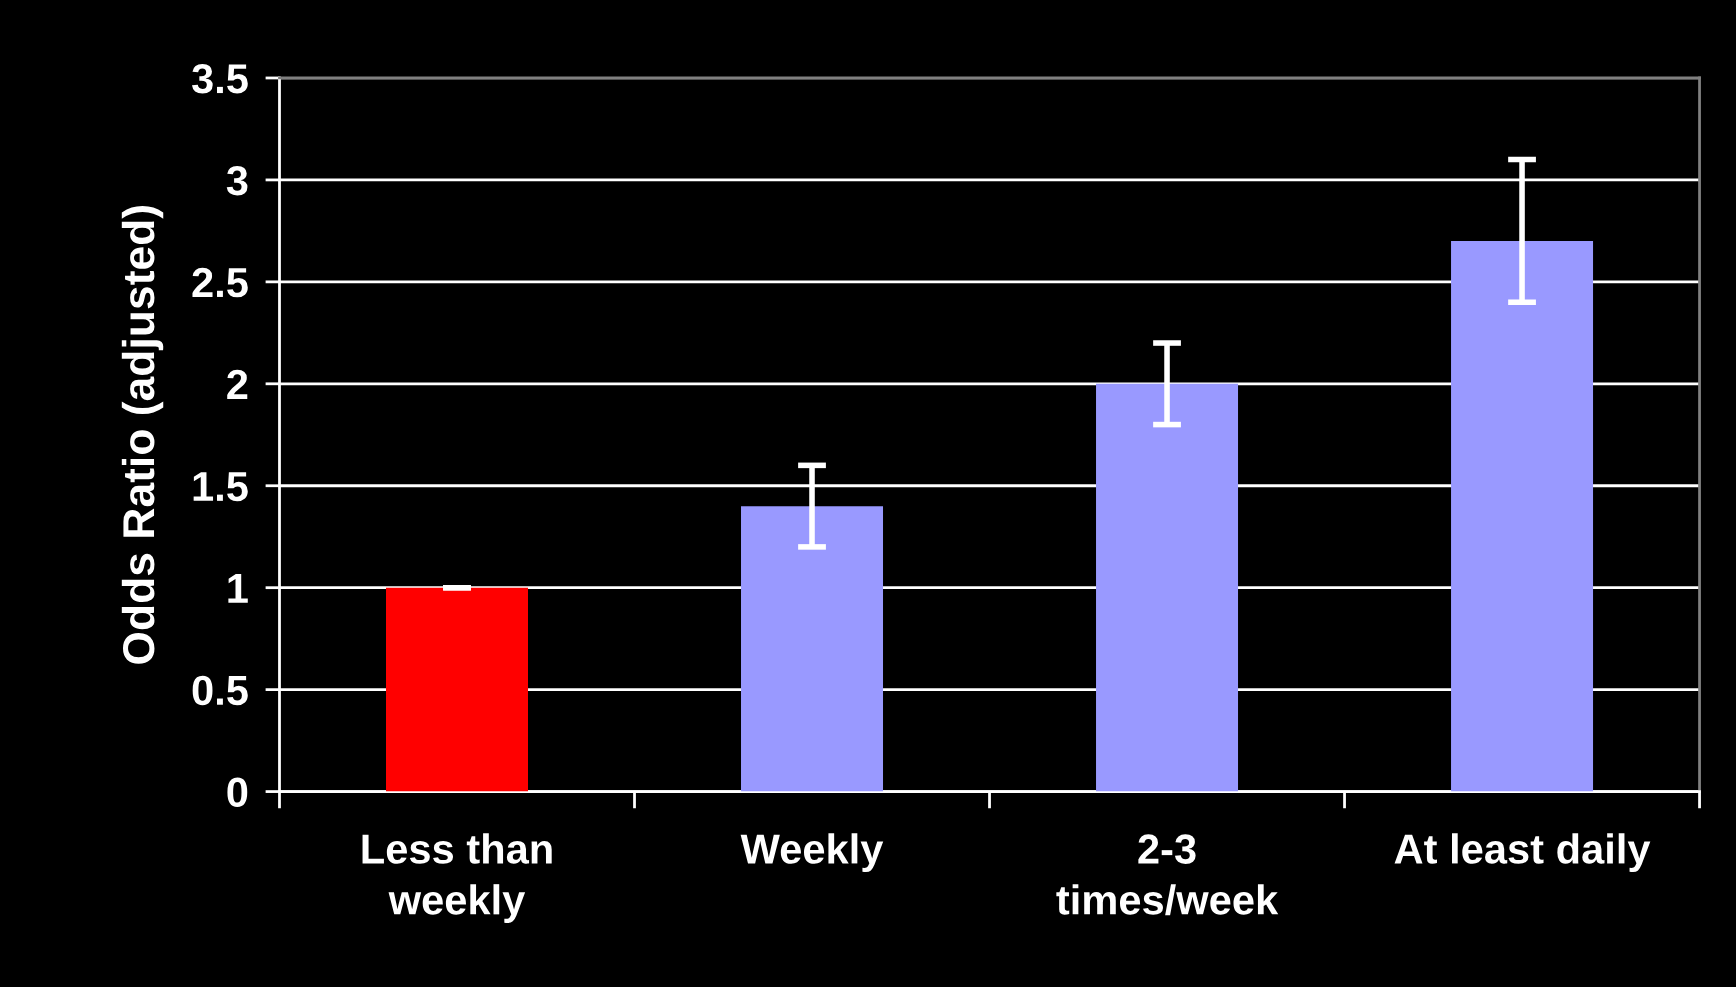 This screenshot has width=1736, height=987. Describe the element at coordinates (237, 180) in the screenshot. I see `y-tick-label: 3` at that location.